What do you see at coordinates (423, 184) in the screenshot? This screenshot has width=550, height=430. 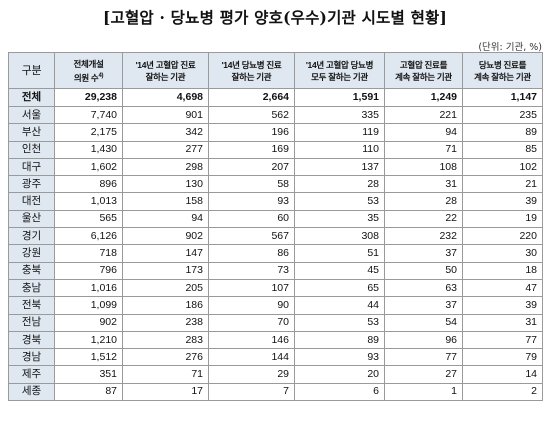 I see `hypertension-continued-cell: 31` at bounding box center [423, 184].